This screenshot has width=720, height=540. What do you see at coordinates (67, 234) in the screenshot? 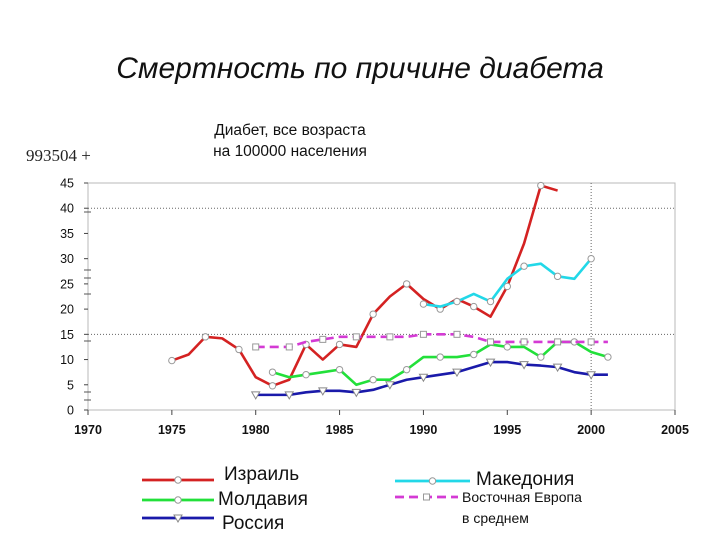
I see `y-tick-label: 35` at bounding box center [67, 234].